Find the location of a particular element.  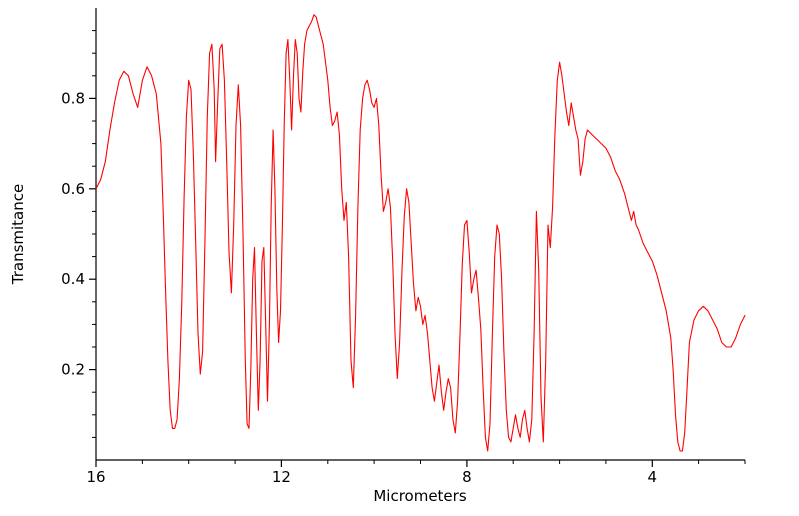

x-tick-label: 8 is located at coordinates (467, 477).